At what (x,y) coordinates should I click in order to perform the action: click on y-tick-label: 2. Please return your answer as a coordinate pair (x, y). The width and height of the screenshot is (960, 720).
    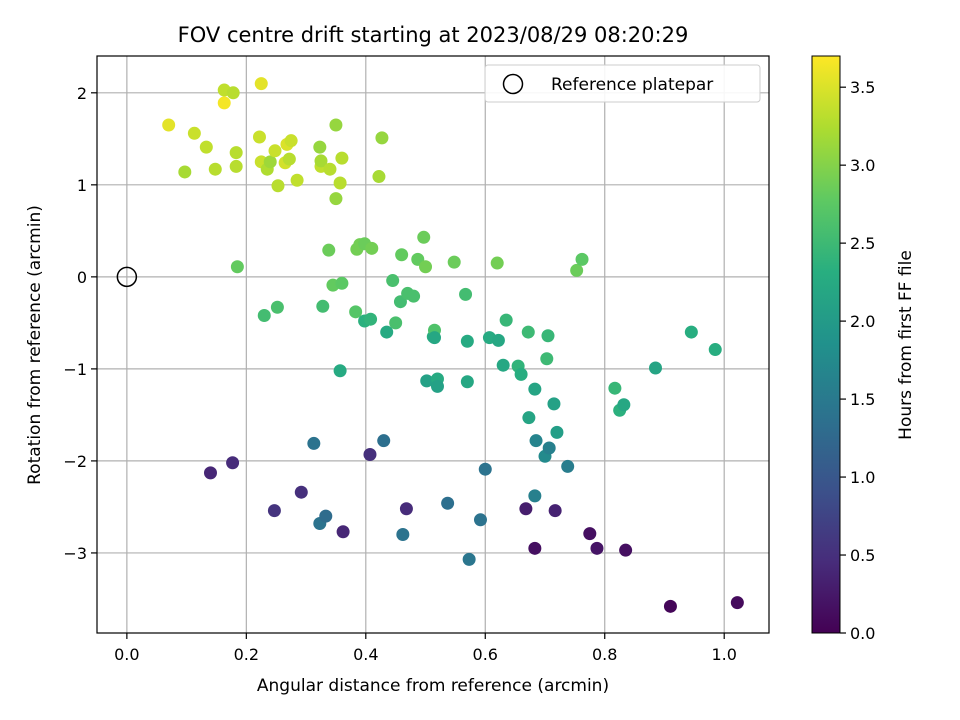
    Looking at the image, I should click on (82, 93).